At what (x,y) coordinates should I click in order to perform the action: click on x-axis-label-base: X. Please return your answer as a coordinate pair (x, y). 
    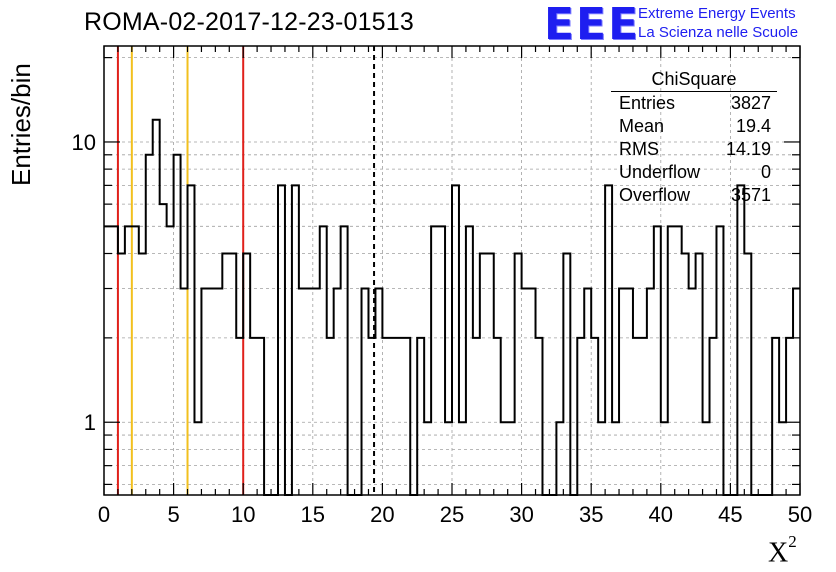
    Looking at the image, I should click on (778, 553).